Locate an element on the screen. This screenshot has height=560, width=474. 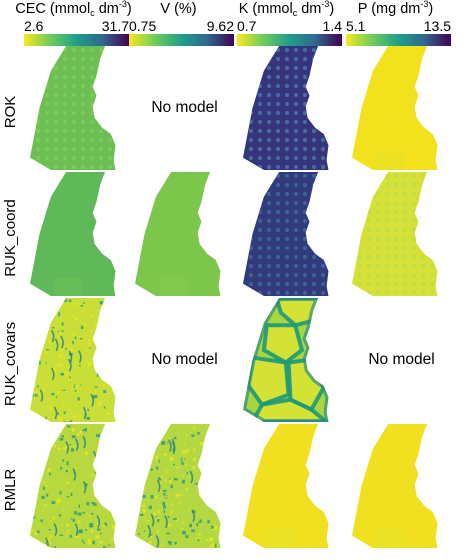
column-title-k: K (mmolc dm-3) is located at coordinates (287, 9).